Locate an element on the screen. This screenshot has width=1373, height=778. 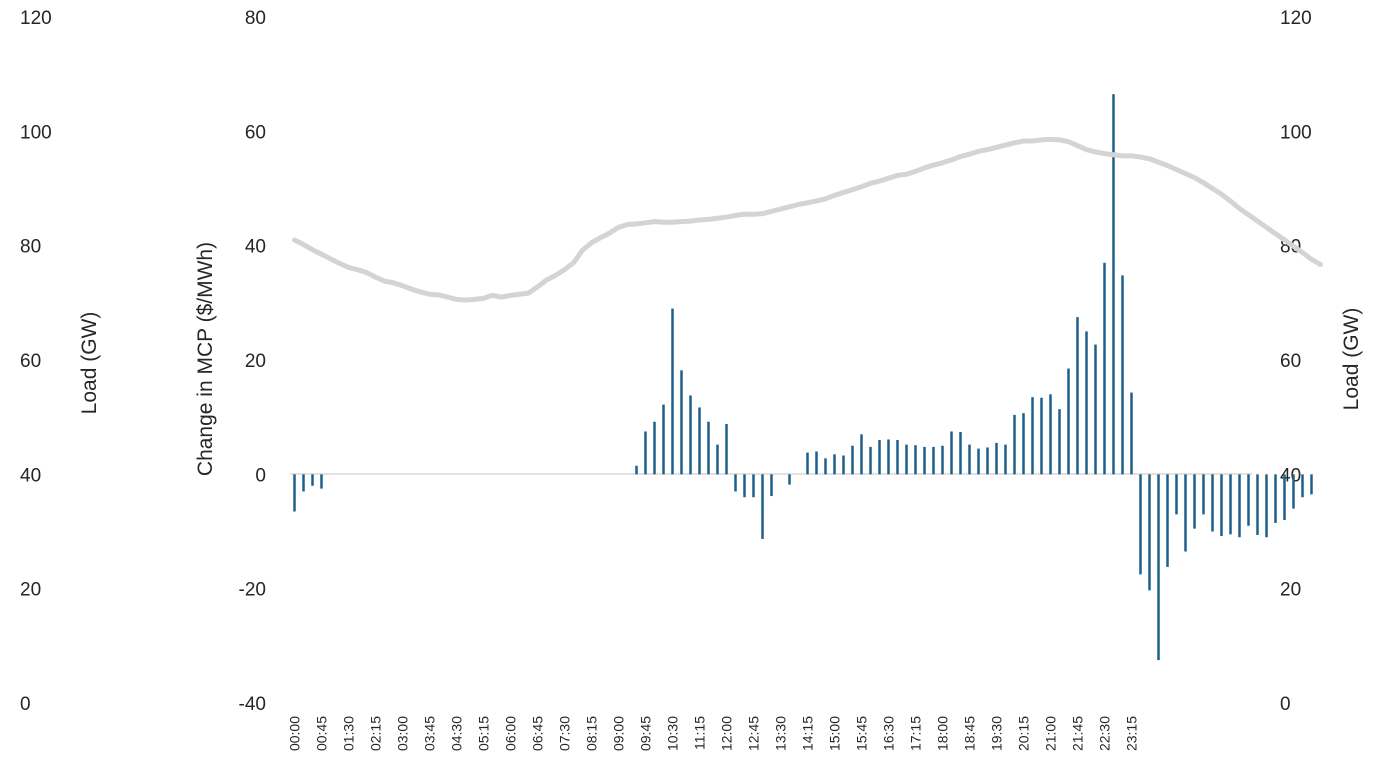
x-tick-label: 08:15 is located at coordinates (592, 733).